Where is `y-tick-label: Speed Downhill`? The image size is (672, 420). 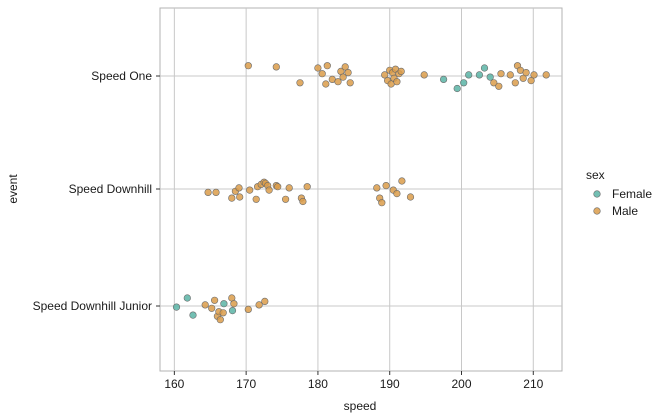
y-tick-label: Speed Downhill is located at coordinates (110, 189).